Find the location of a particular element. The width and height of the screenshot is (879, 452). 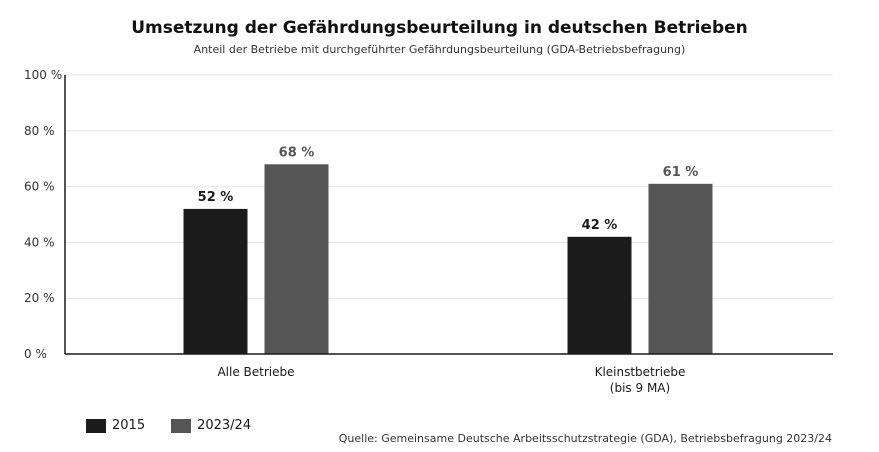

x-tick-label: Kleinstbetriebe is located at coordinates (640, 372).